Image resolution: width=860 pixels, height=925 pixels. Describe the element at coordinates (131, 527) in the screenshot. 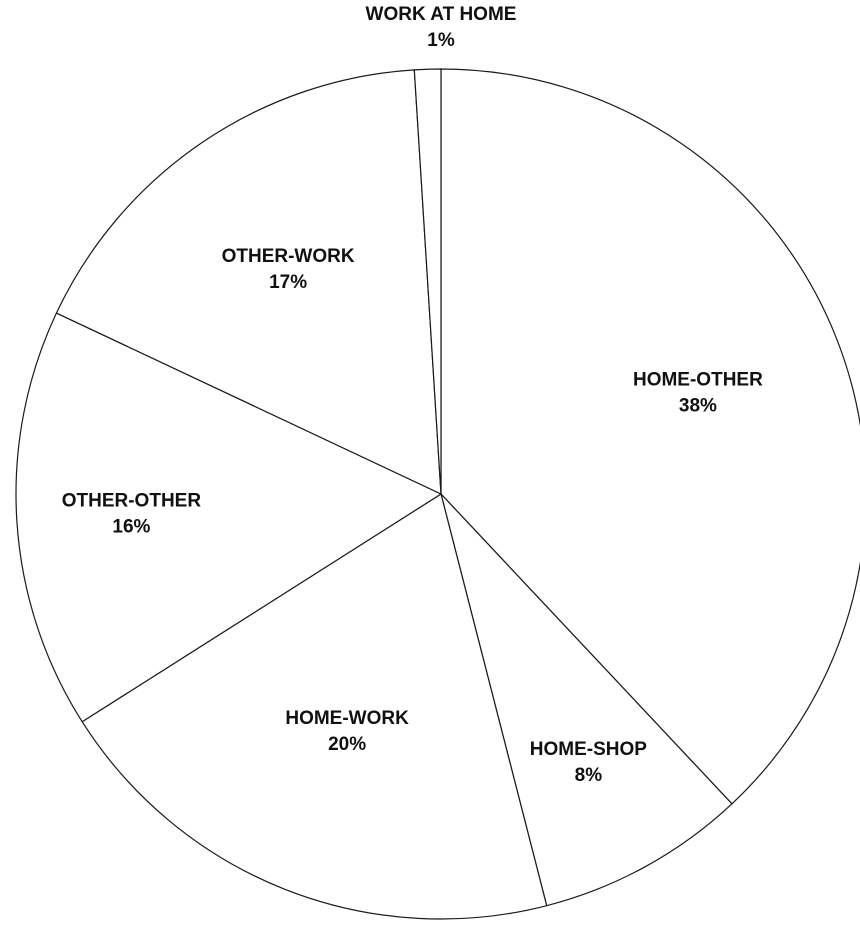

I see `slice-value-other-other: 16%` at that location.